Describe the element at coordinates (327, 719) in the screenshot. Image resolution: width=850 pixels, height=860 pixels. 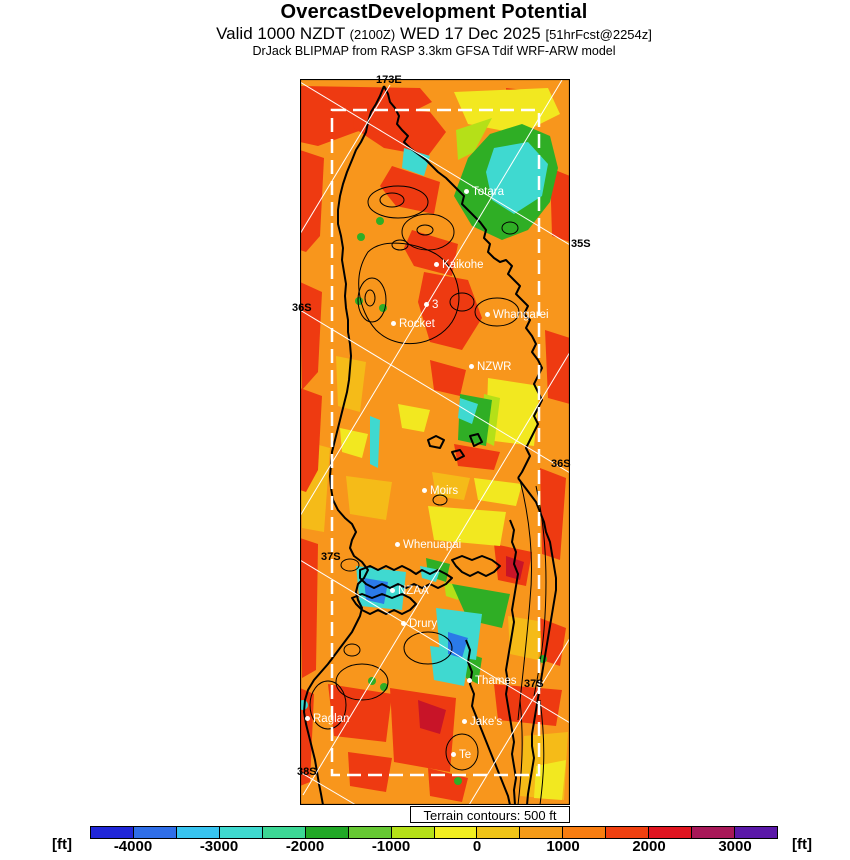
I see `site-raglan: Raglan` at that location.